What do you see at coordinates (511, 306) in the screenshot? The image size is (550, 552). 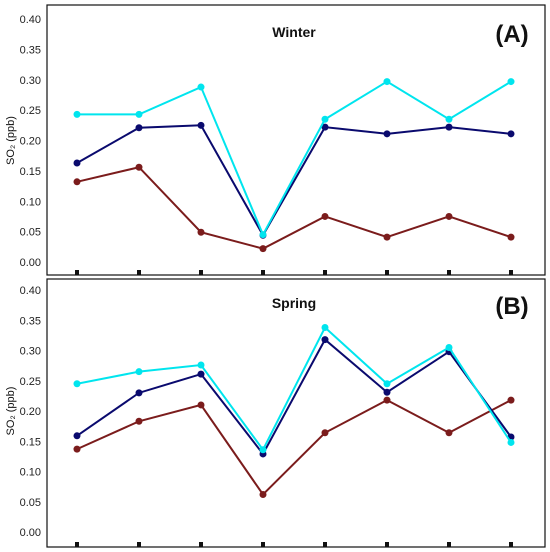 I see `panel-label: (B)` at bounding box center [511, 306].